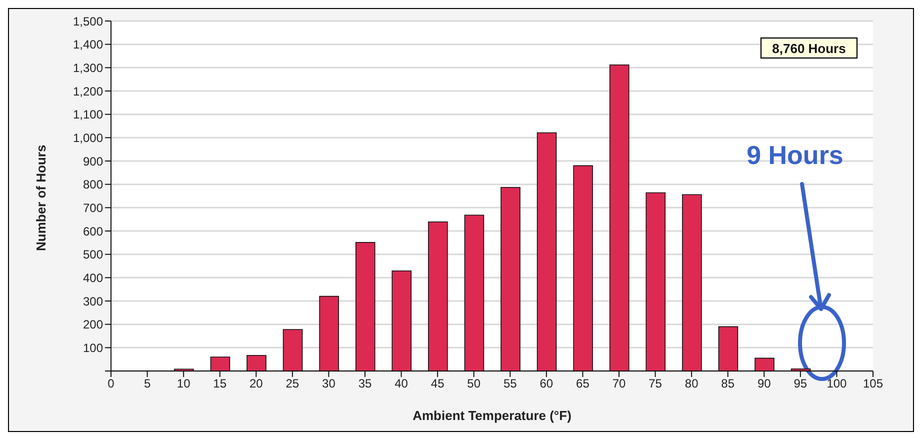  What do you see at coordinates (691, 383) in the screenshot?
I see `x-tick-label: 80` at bounding box center [691, 383].